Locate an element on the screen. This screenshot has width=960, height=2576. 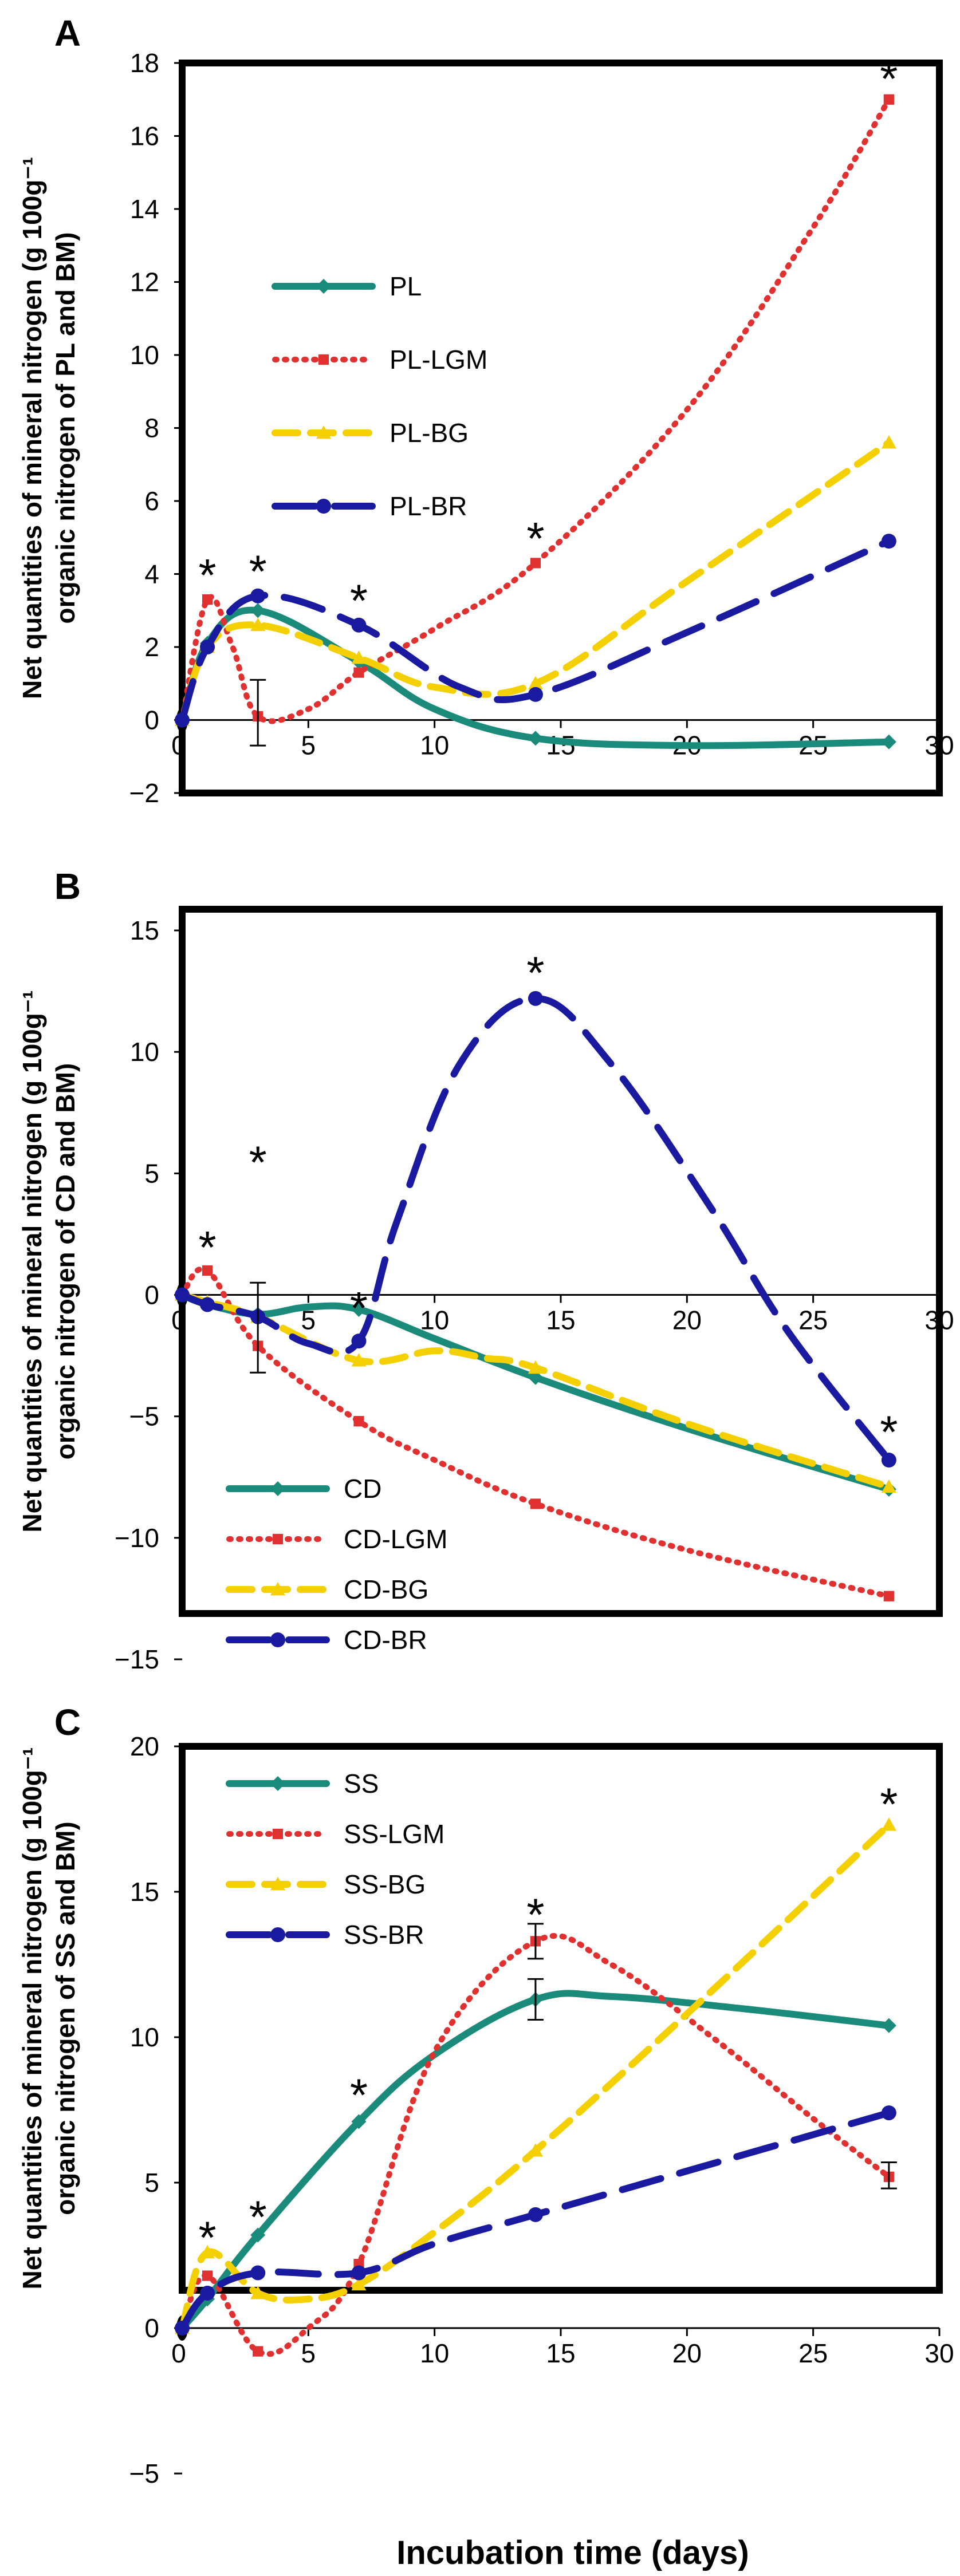
legend-label-cd: CD is located at coordinates (363, 1489).